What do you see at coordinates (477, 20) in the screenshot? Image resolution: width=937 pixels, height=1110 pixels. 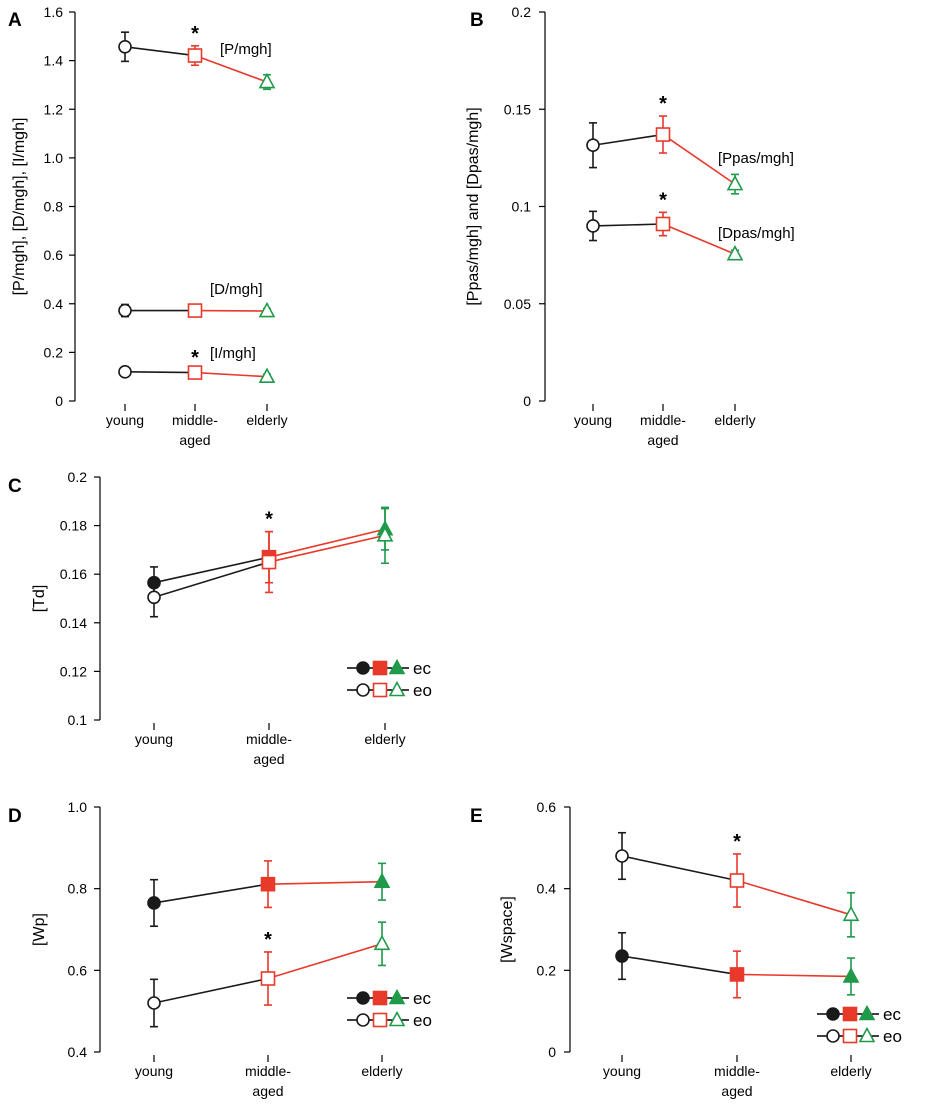 I see `panel-letter-B: B` at bounding box center [477, 20].